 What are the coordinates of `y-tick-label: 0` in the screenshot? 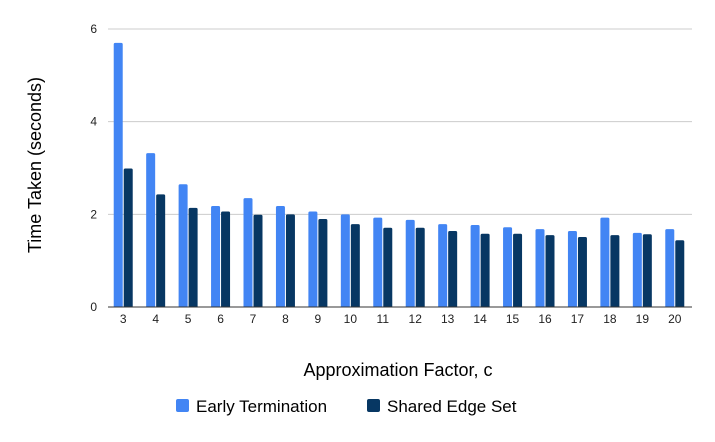 It's located at (93, 307).